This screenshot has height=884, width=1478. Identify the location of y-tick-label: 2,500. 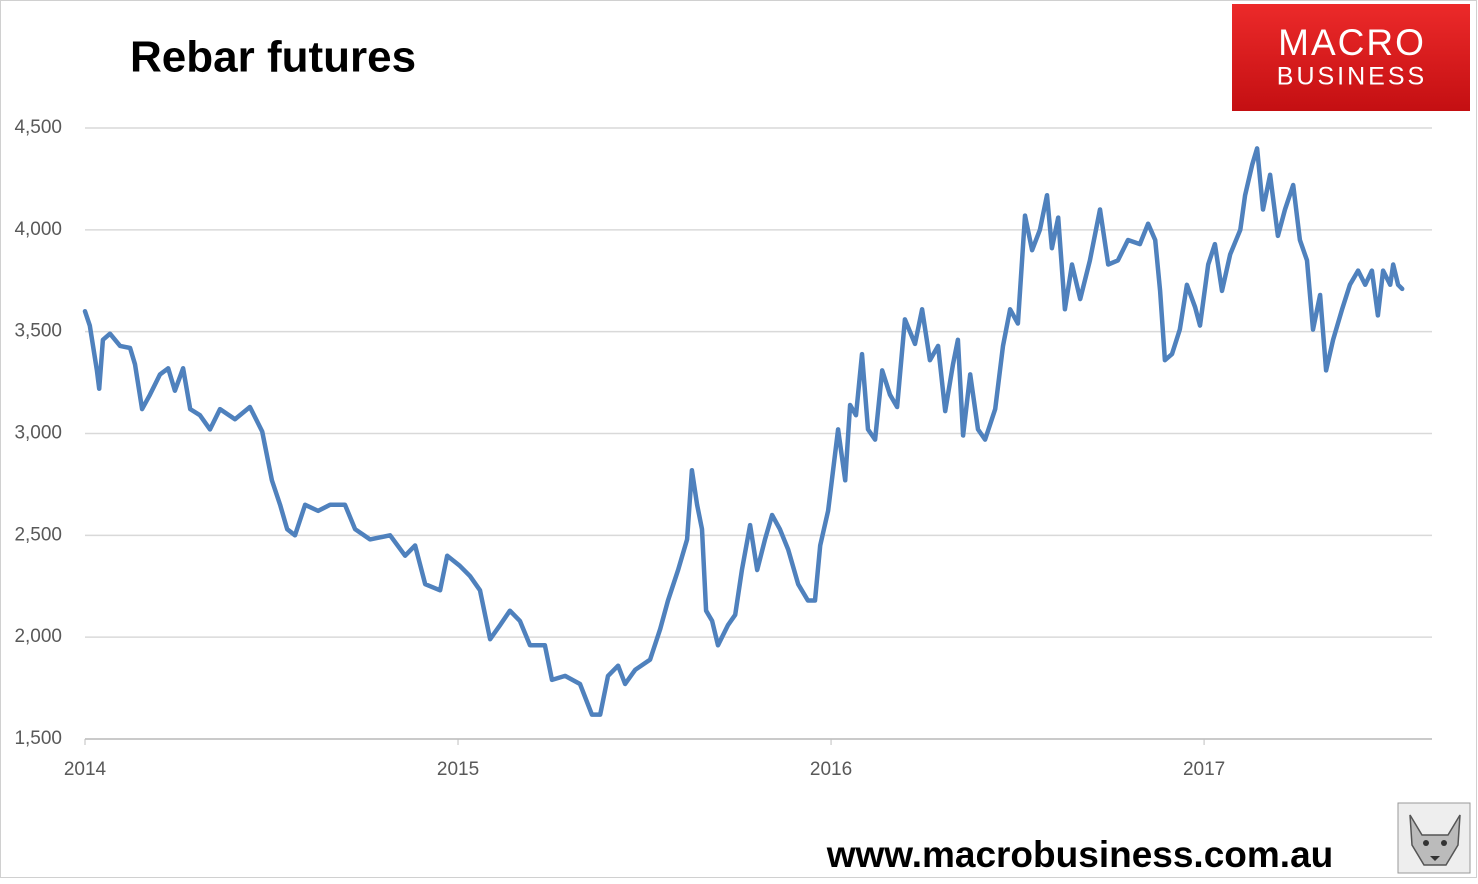
(38, 534).